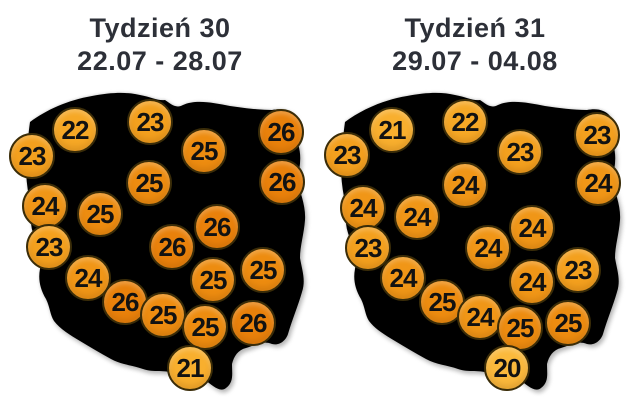 This screenshot has width=631, height=418. What do you see at coordinates (475, 28) in the screenshot?
I see `week-label: Tydzień 31` at bounding box center [475, 28].